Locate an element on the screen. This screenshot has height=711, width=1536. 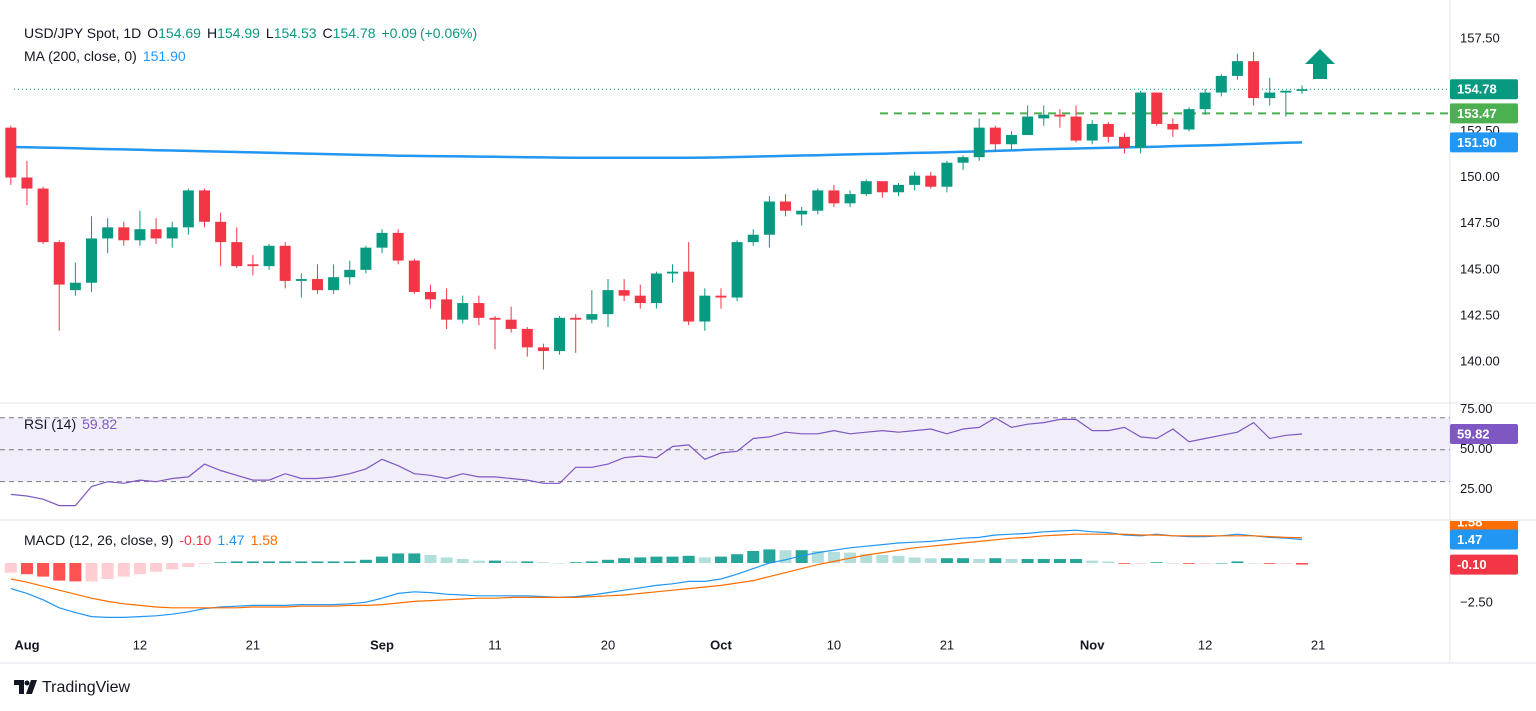
logo-dot is located at coordinates (27, 683).